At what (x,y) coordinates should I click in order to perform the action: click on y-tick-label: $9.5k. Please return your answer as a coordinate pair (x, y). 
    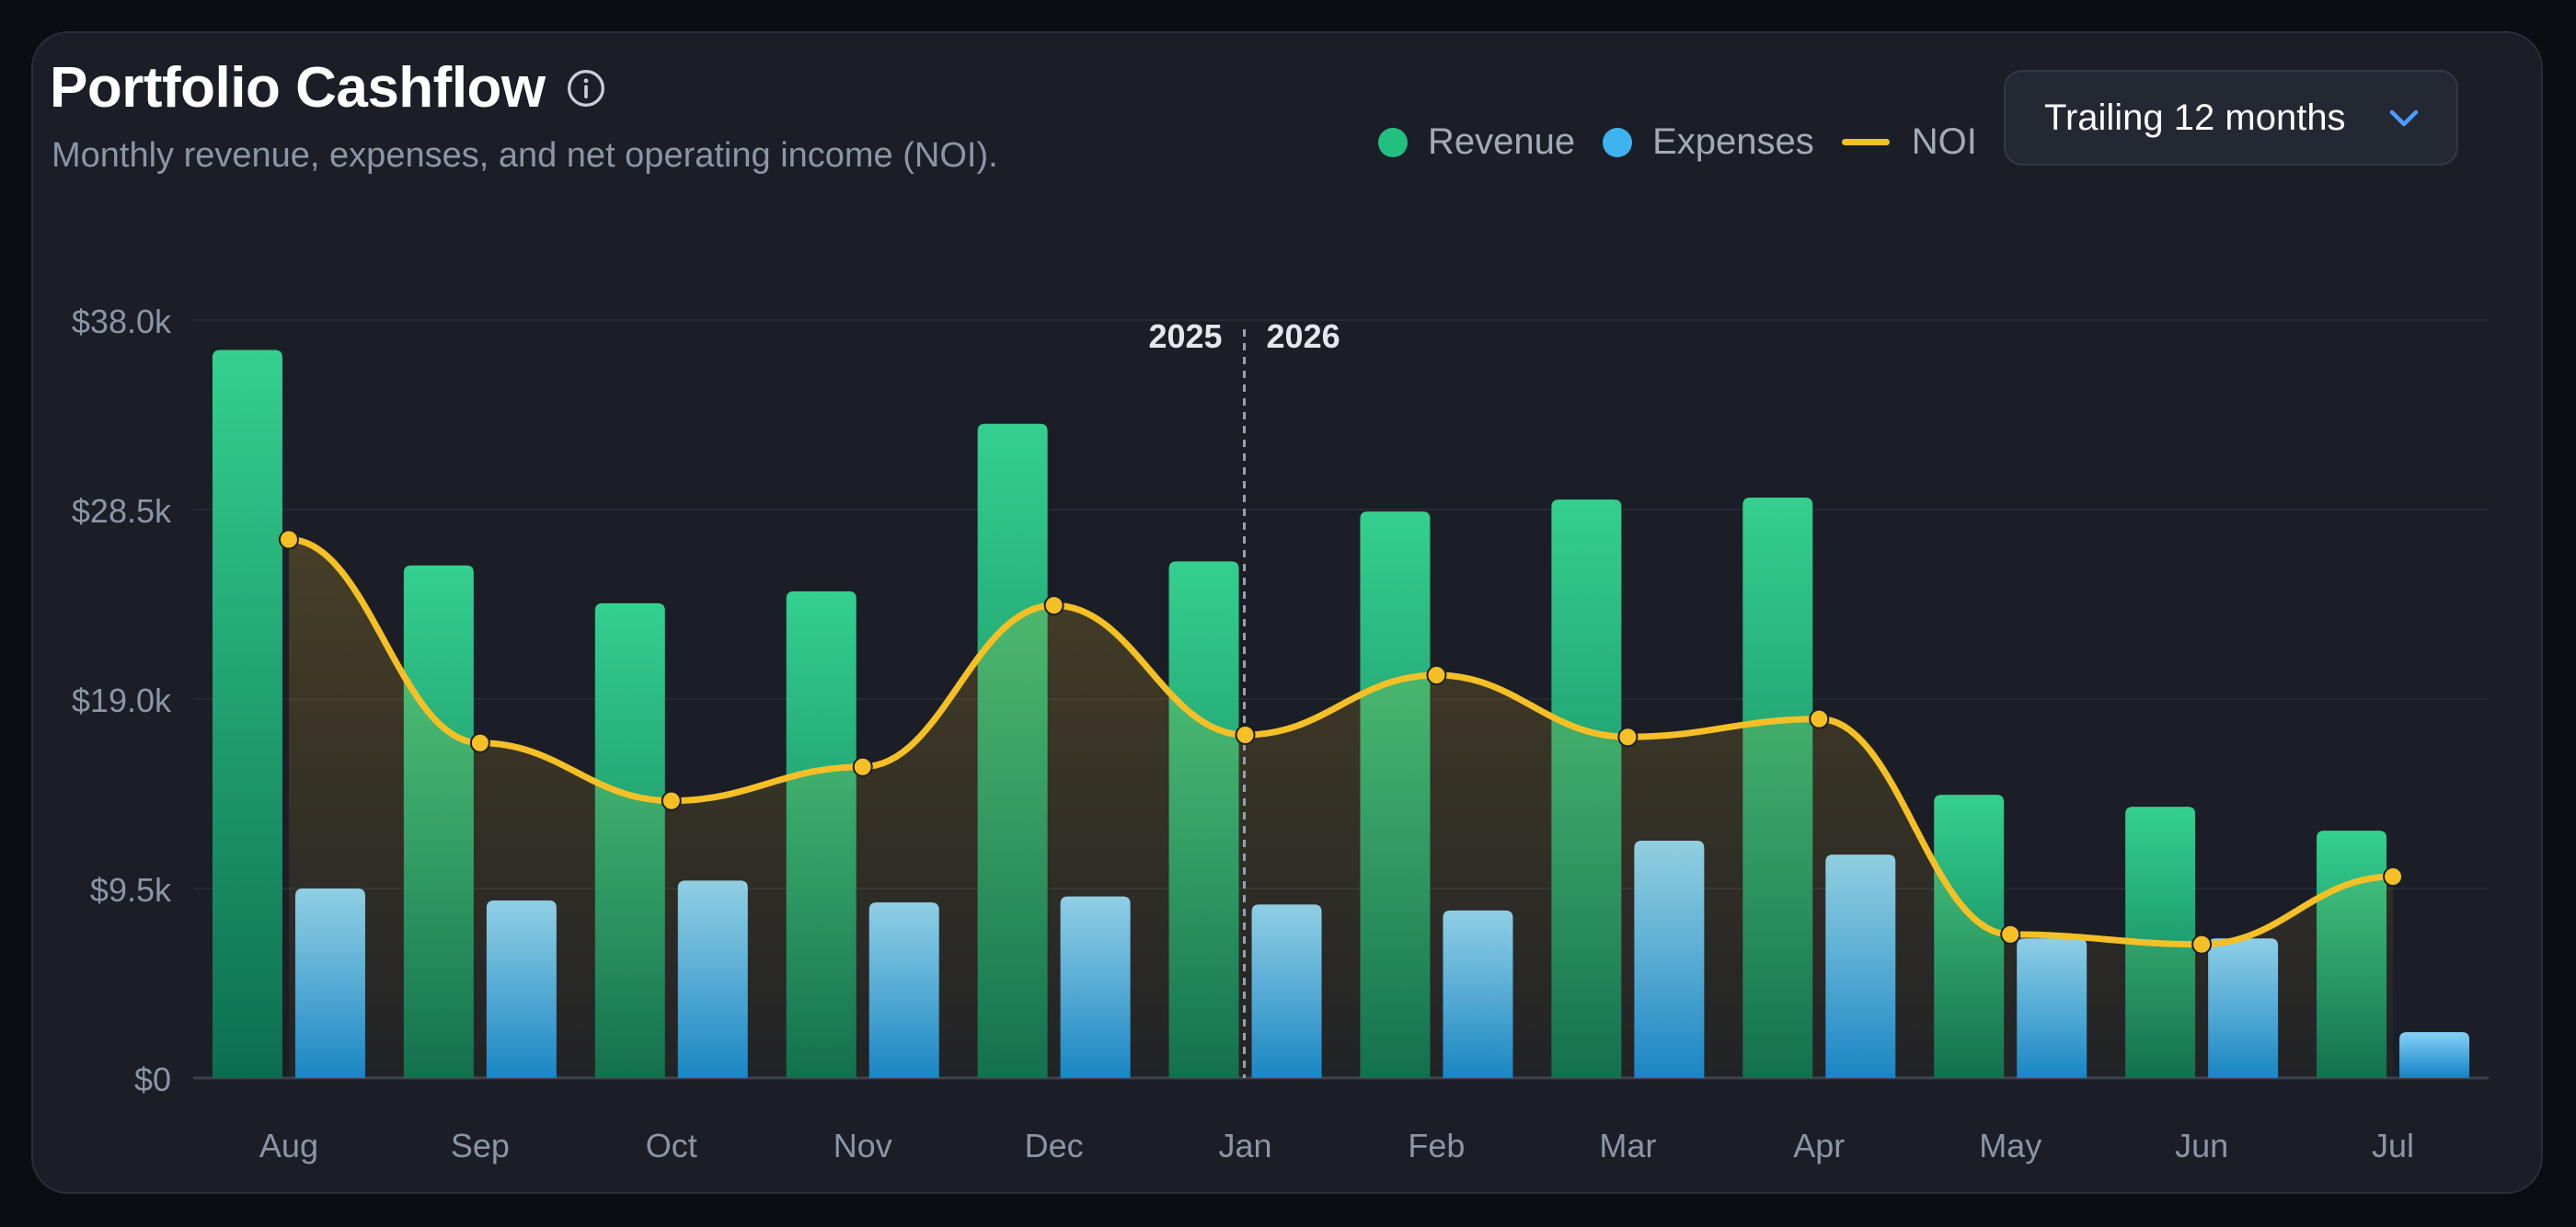
    Looking at the image, I should click on (131, 890).